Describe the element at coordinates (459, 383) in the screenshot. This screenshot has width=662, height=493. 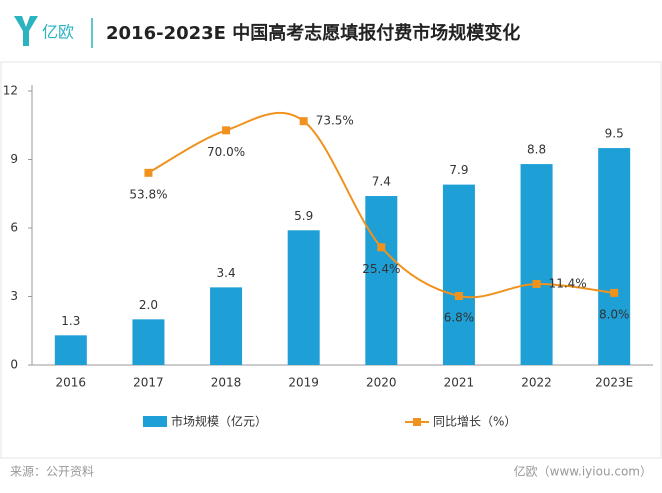
I see `x-tick-label: 2021` at that location.